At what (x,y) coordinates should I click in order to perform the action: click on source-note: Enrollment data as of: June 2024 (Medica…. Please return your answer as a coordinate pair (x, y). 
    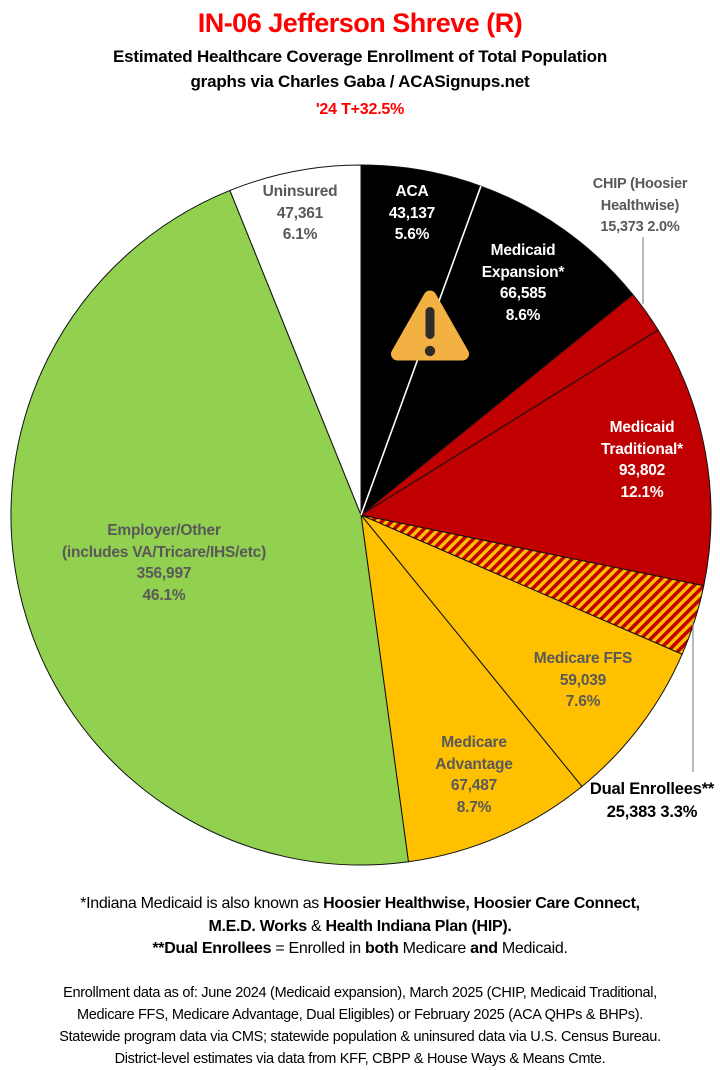
    Looking at the image, I should click on (360, 1026).